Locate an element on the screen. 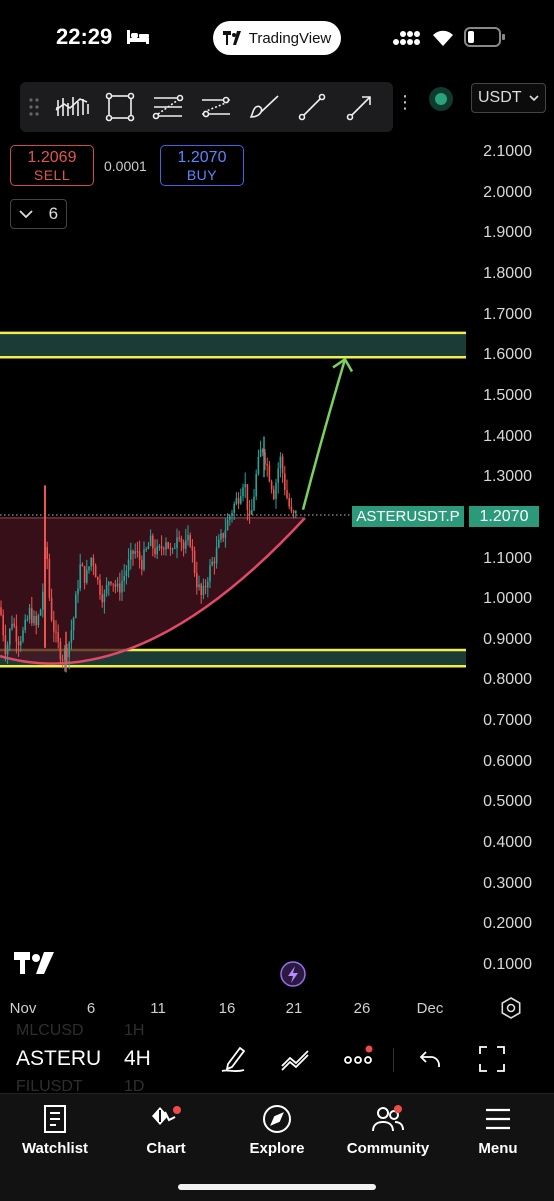 This screenshot has width=554, height=1201. time-tick-label: 16 is located at coordinates (227, 1008).